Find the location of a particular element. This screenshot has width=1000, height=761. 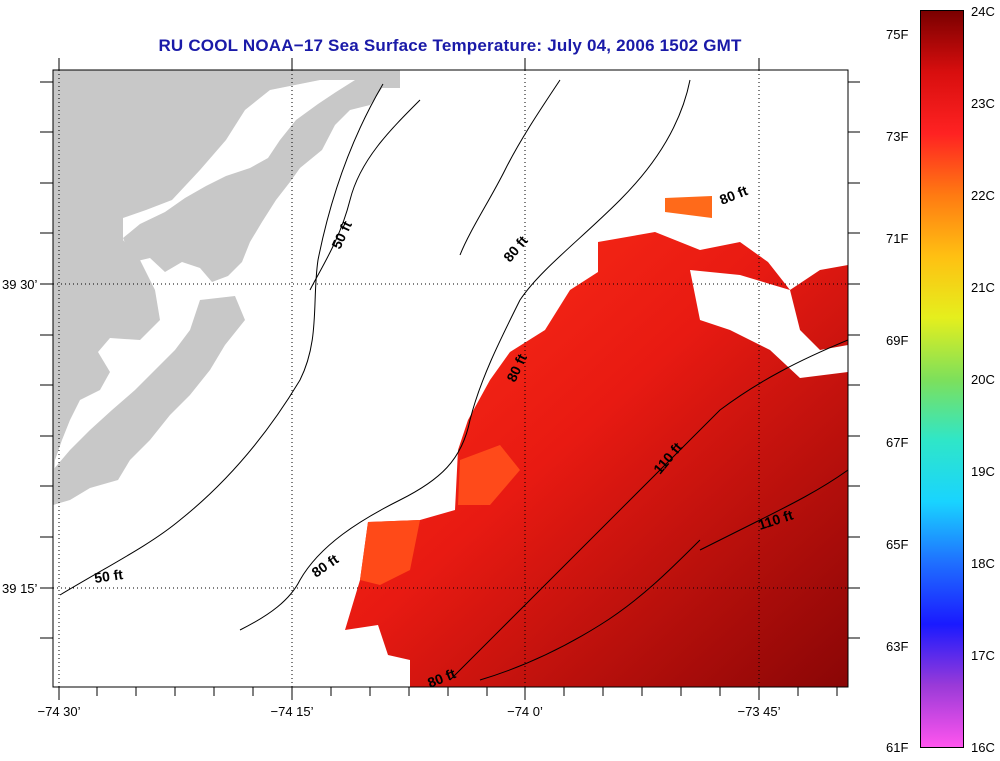

colorbar-f-67: 67F is located at coordinates (897, 442).